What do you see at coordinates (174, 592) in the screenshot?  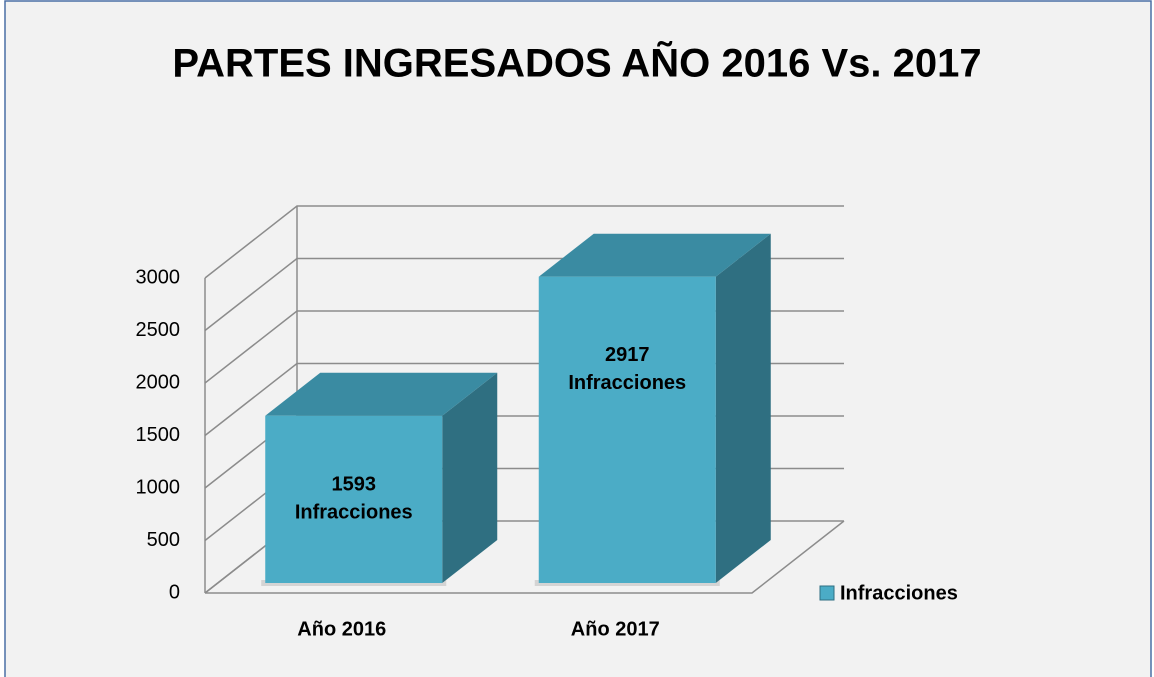 I see `y-tick-label: 0` at bounding box center [174, 592].